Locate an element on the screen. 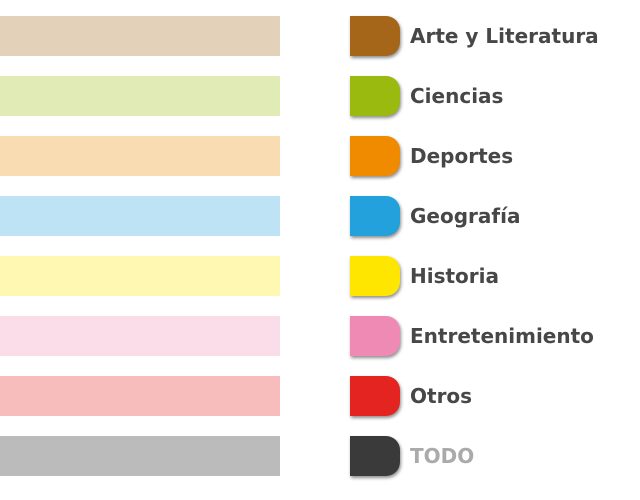  category-chip-deportes is located at coordinates (375, 156).